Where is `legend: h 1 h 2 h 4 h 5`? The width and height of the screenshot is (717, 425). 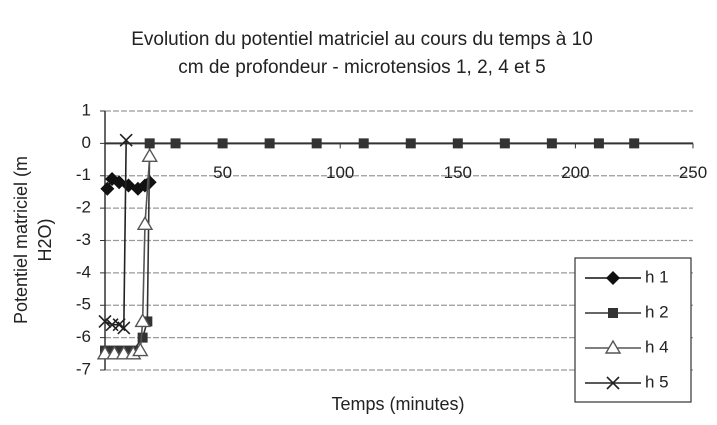 legend: h 1 h 2 h 4 h 5 is located at coordinates (633, 330).